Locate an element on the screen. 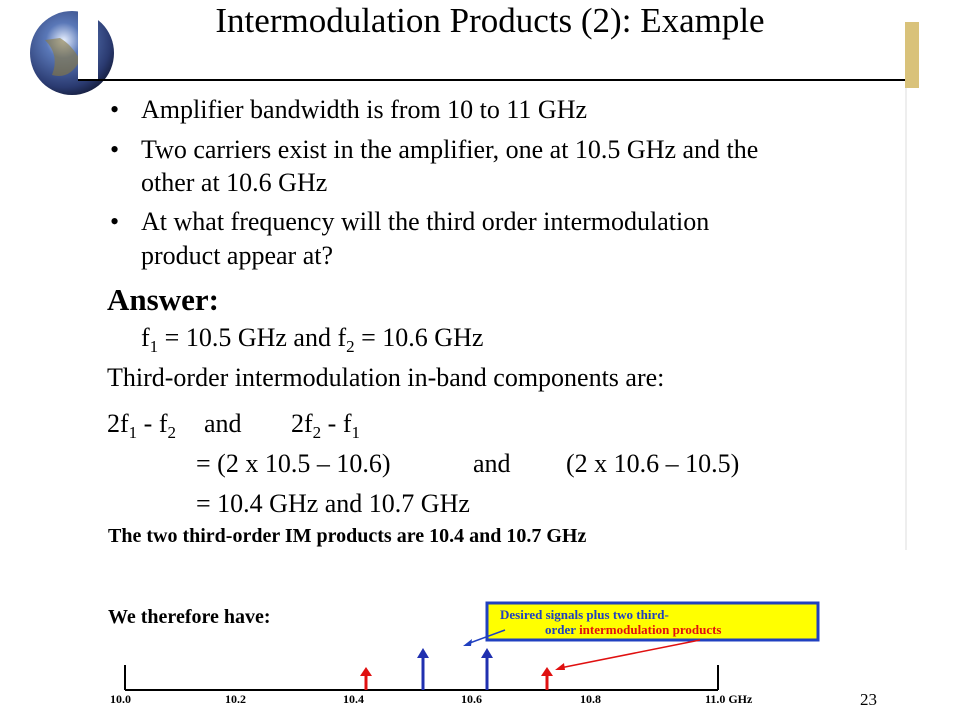  expr-right: 2f2 - f1 is located at coordinates (325, 425).